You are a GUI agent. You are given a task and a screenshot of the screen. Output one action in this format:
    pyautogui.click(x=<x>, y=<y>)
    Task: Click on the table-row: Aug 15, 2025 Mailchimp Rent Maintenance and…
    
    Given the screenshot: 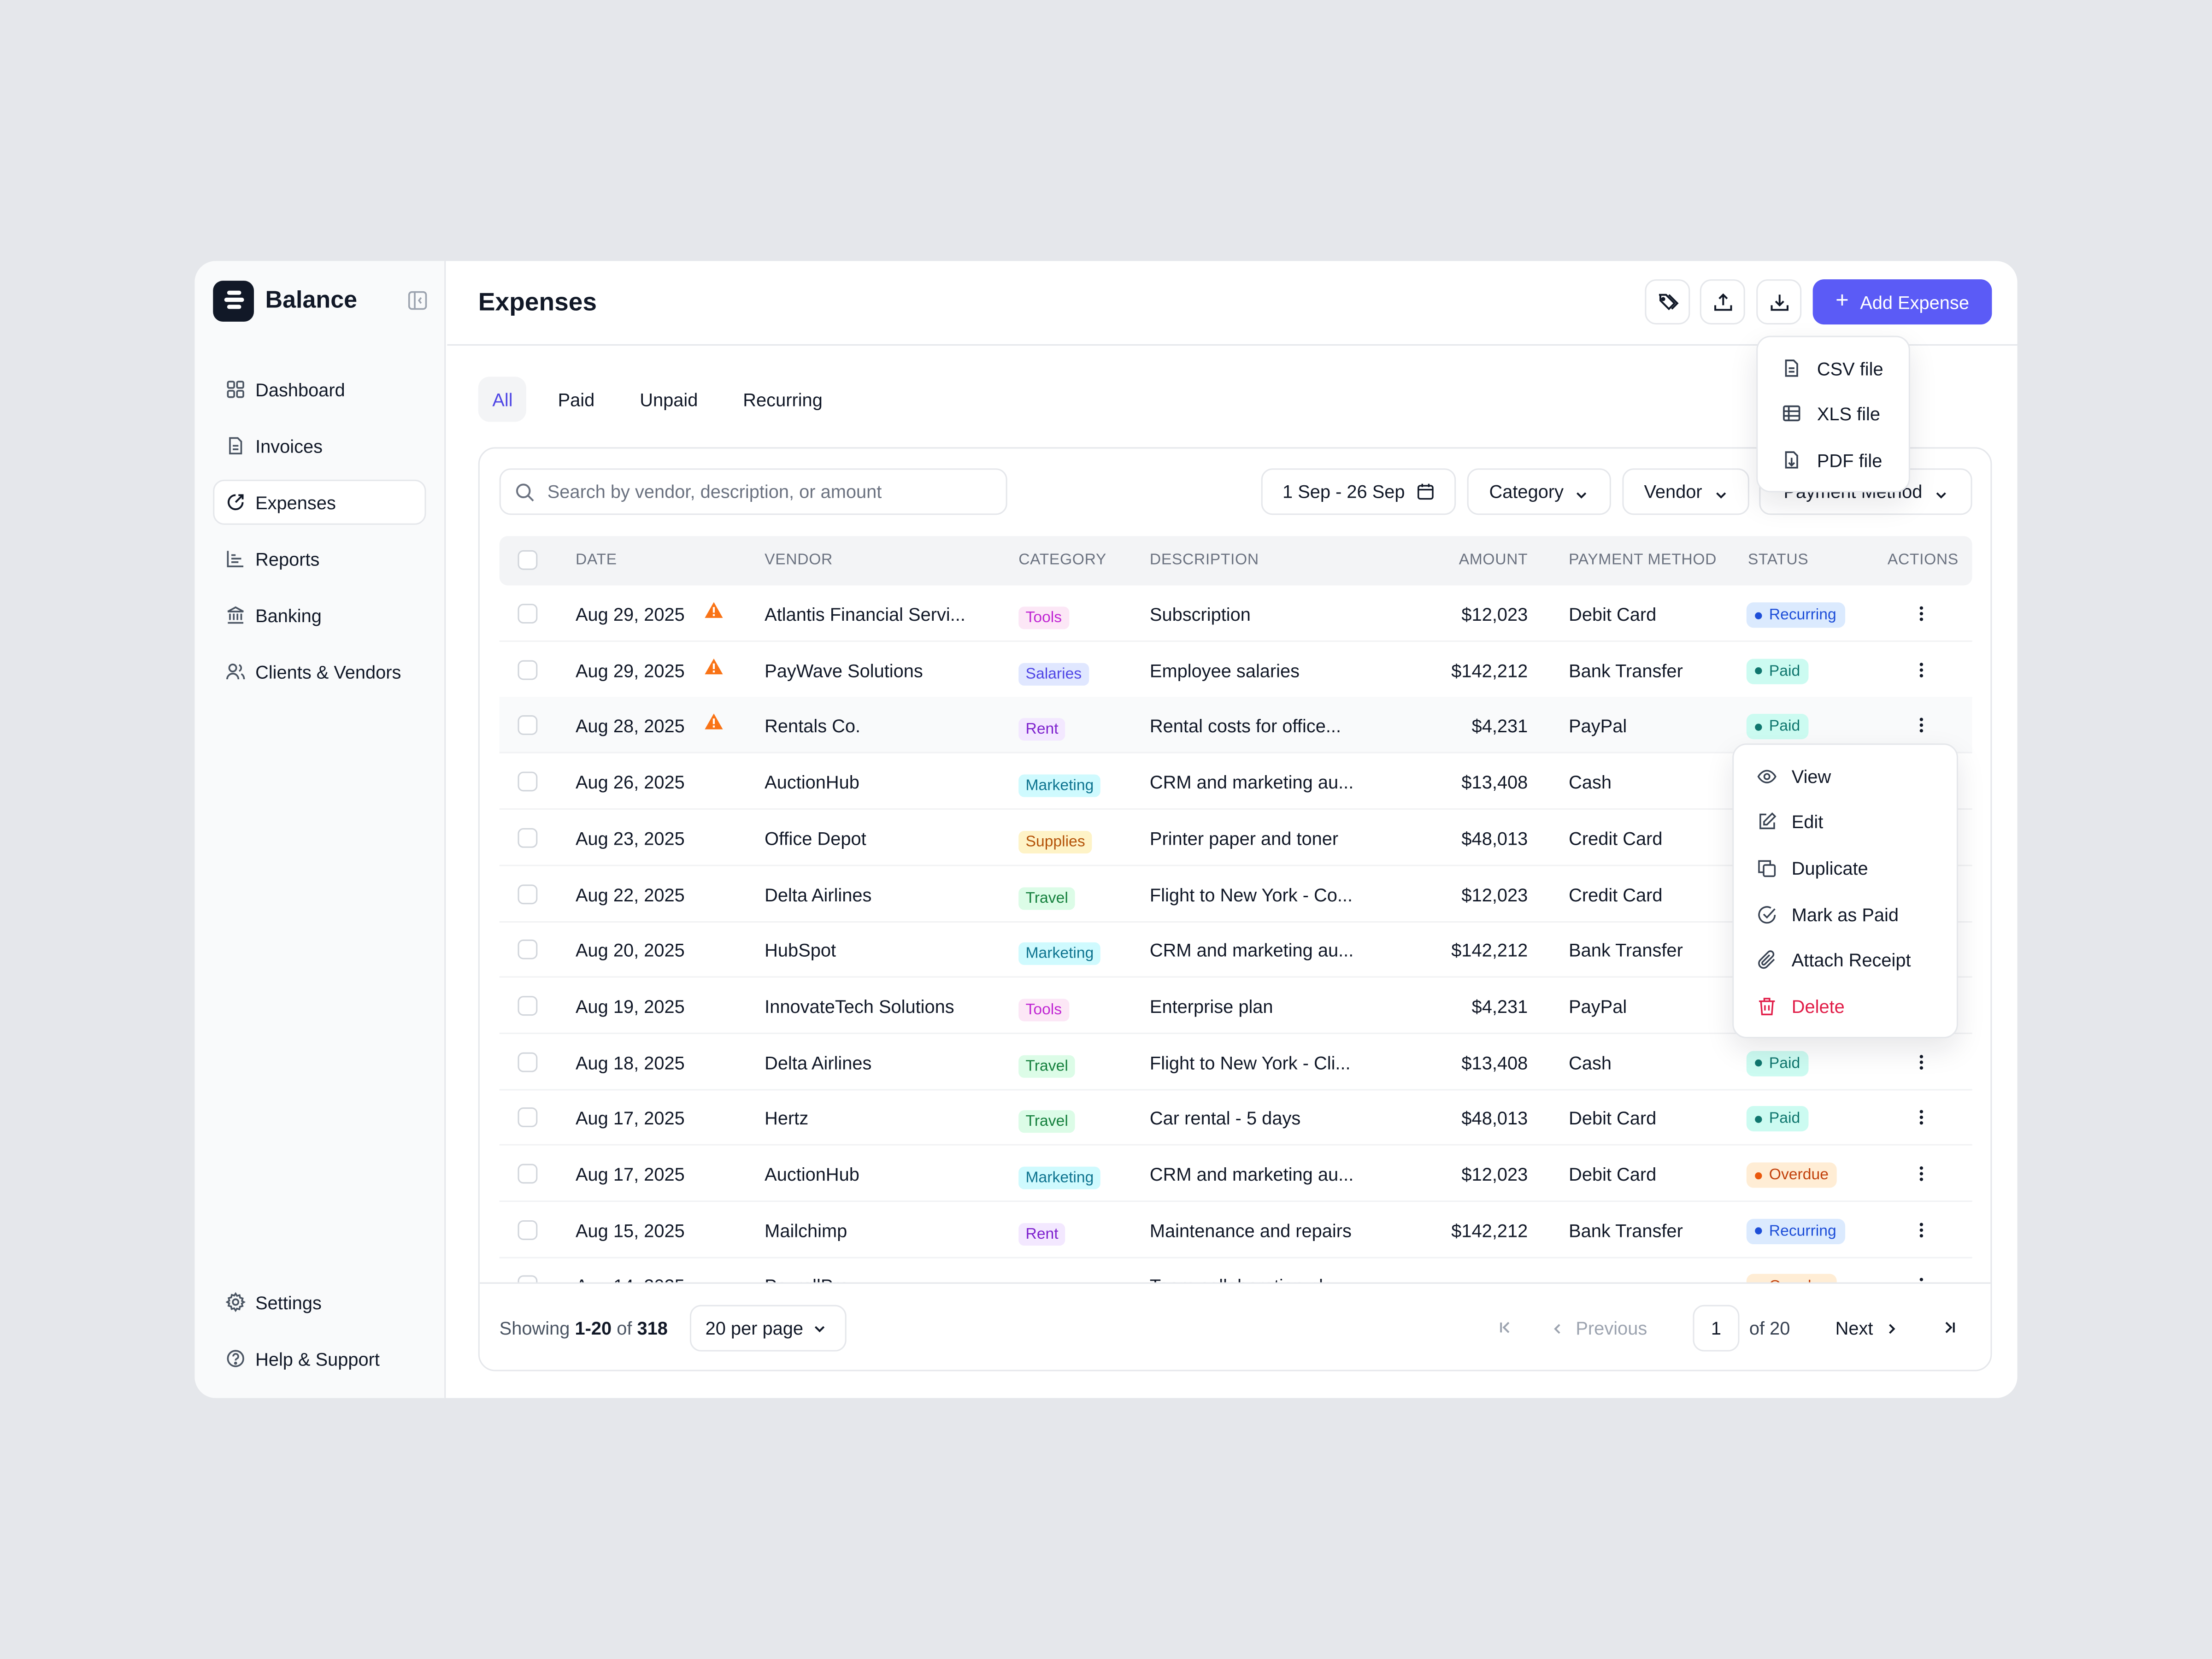 What is the action you would take?
    pyautogui.click(x=1235, y=1229)
    